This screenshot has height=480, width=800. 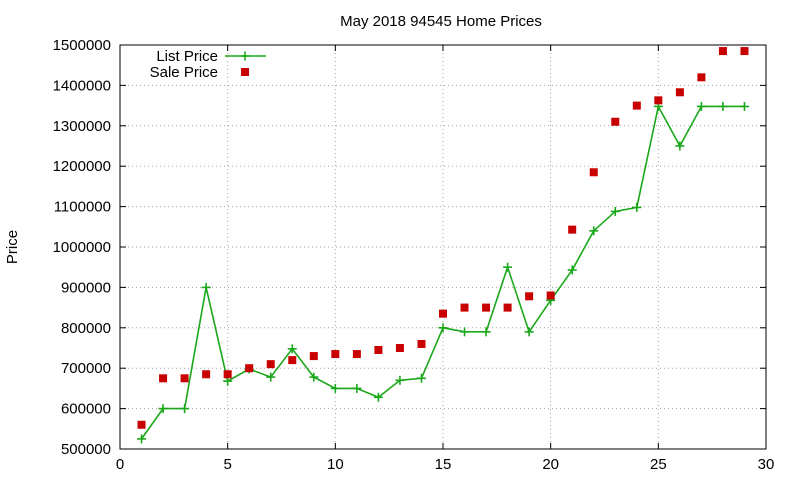 I want to click on y-tick-label: 1400000, so click(x=82, y=85).